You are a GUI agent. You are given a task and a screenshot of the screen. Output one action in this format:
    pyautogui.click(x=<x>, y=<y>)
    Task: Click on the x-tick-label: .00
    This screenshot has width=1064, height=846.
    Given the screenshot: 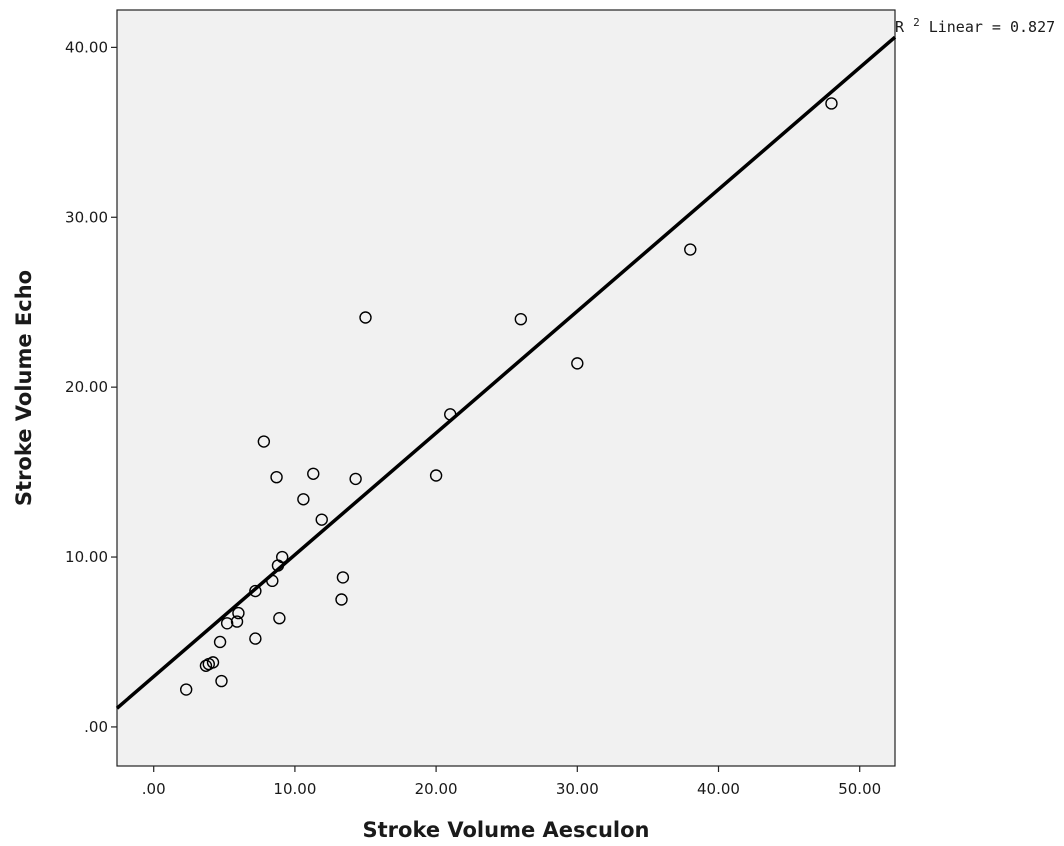 What is the action you would take?
    pyautogui.click(x=154, y=789)
    